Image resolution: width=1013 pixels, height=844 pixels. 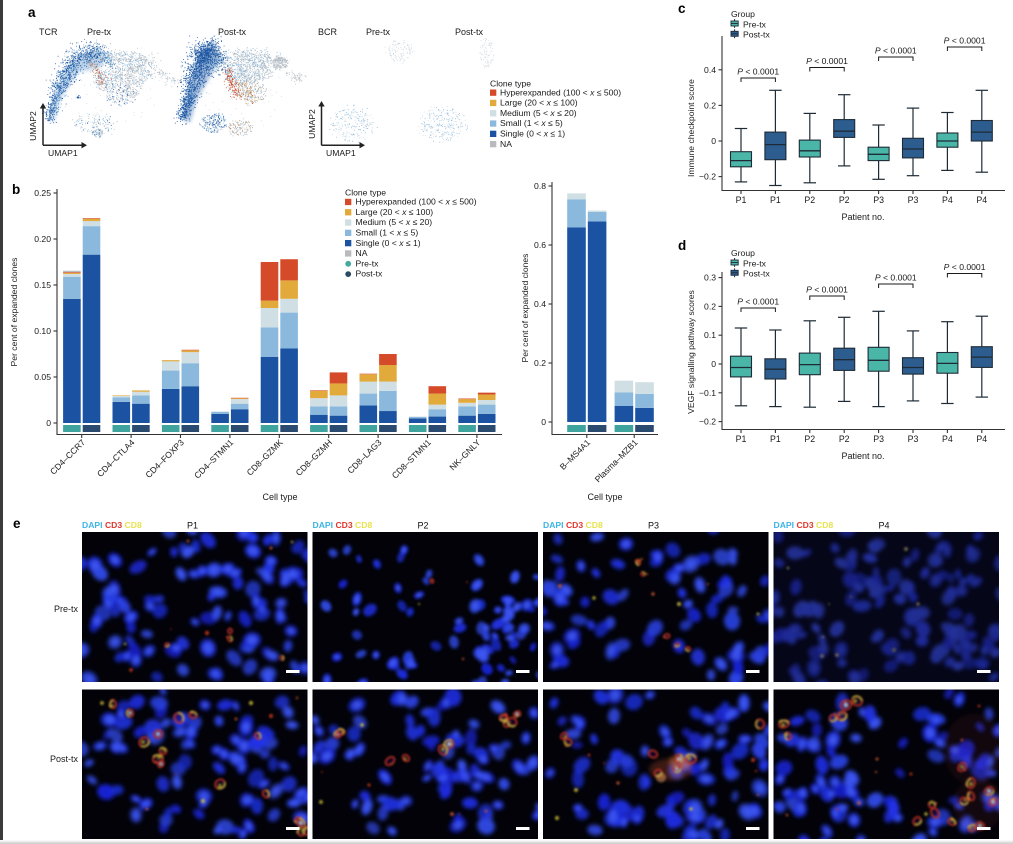 What do you see at coordinates (16, 189) in the screenshot?
I see `svg-text: b` at bounding box center [16, 189].